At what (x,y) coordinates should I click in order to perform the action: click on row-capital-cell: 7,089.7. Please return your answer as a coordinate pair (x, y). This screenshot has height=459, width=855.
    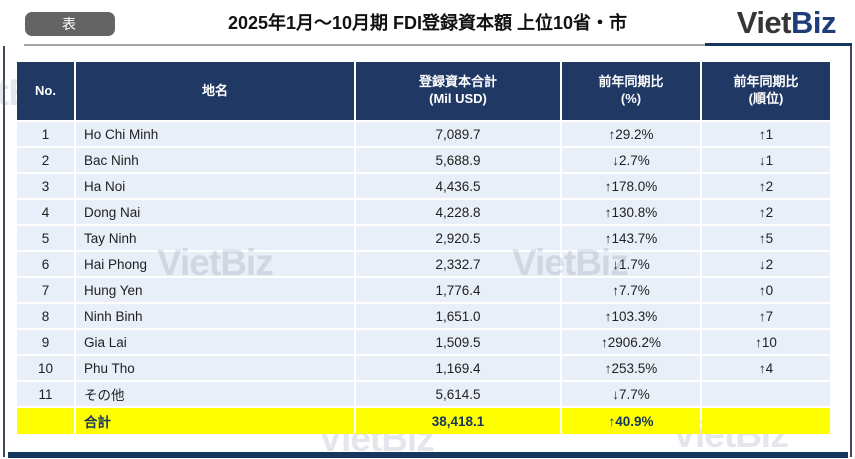
    Looking at the image, I should click on (458, 134).